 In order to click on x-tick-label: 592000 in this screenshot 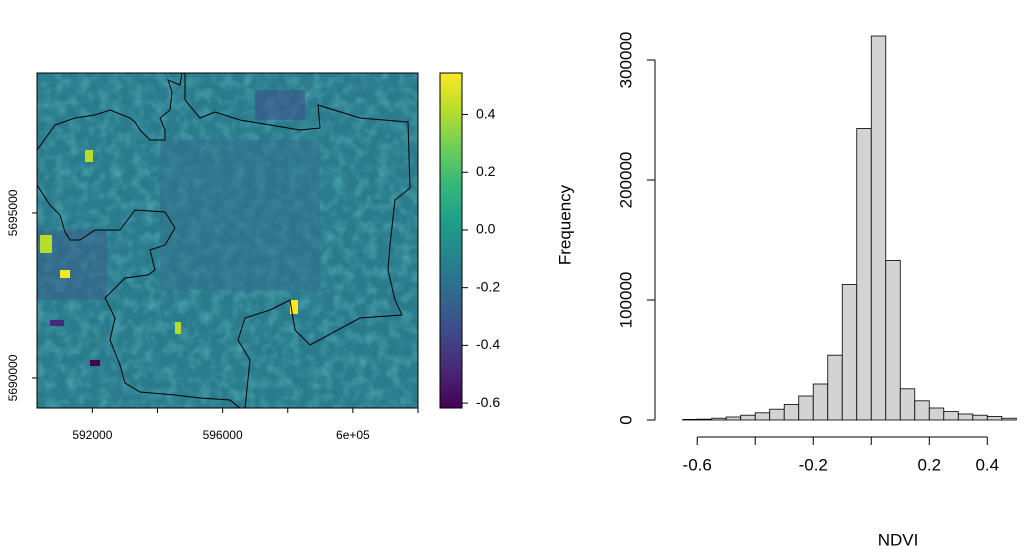, I will do `click(92, 435)`.